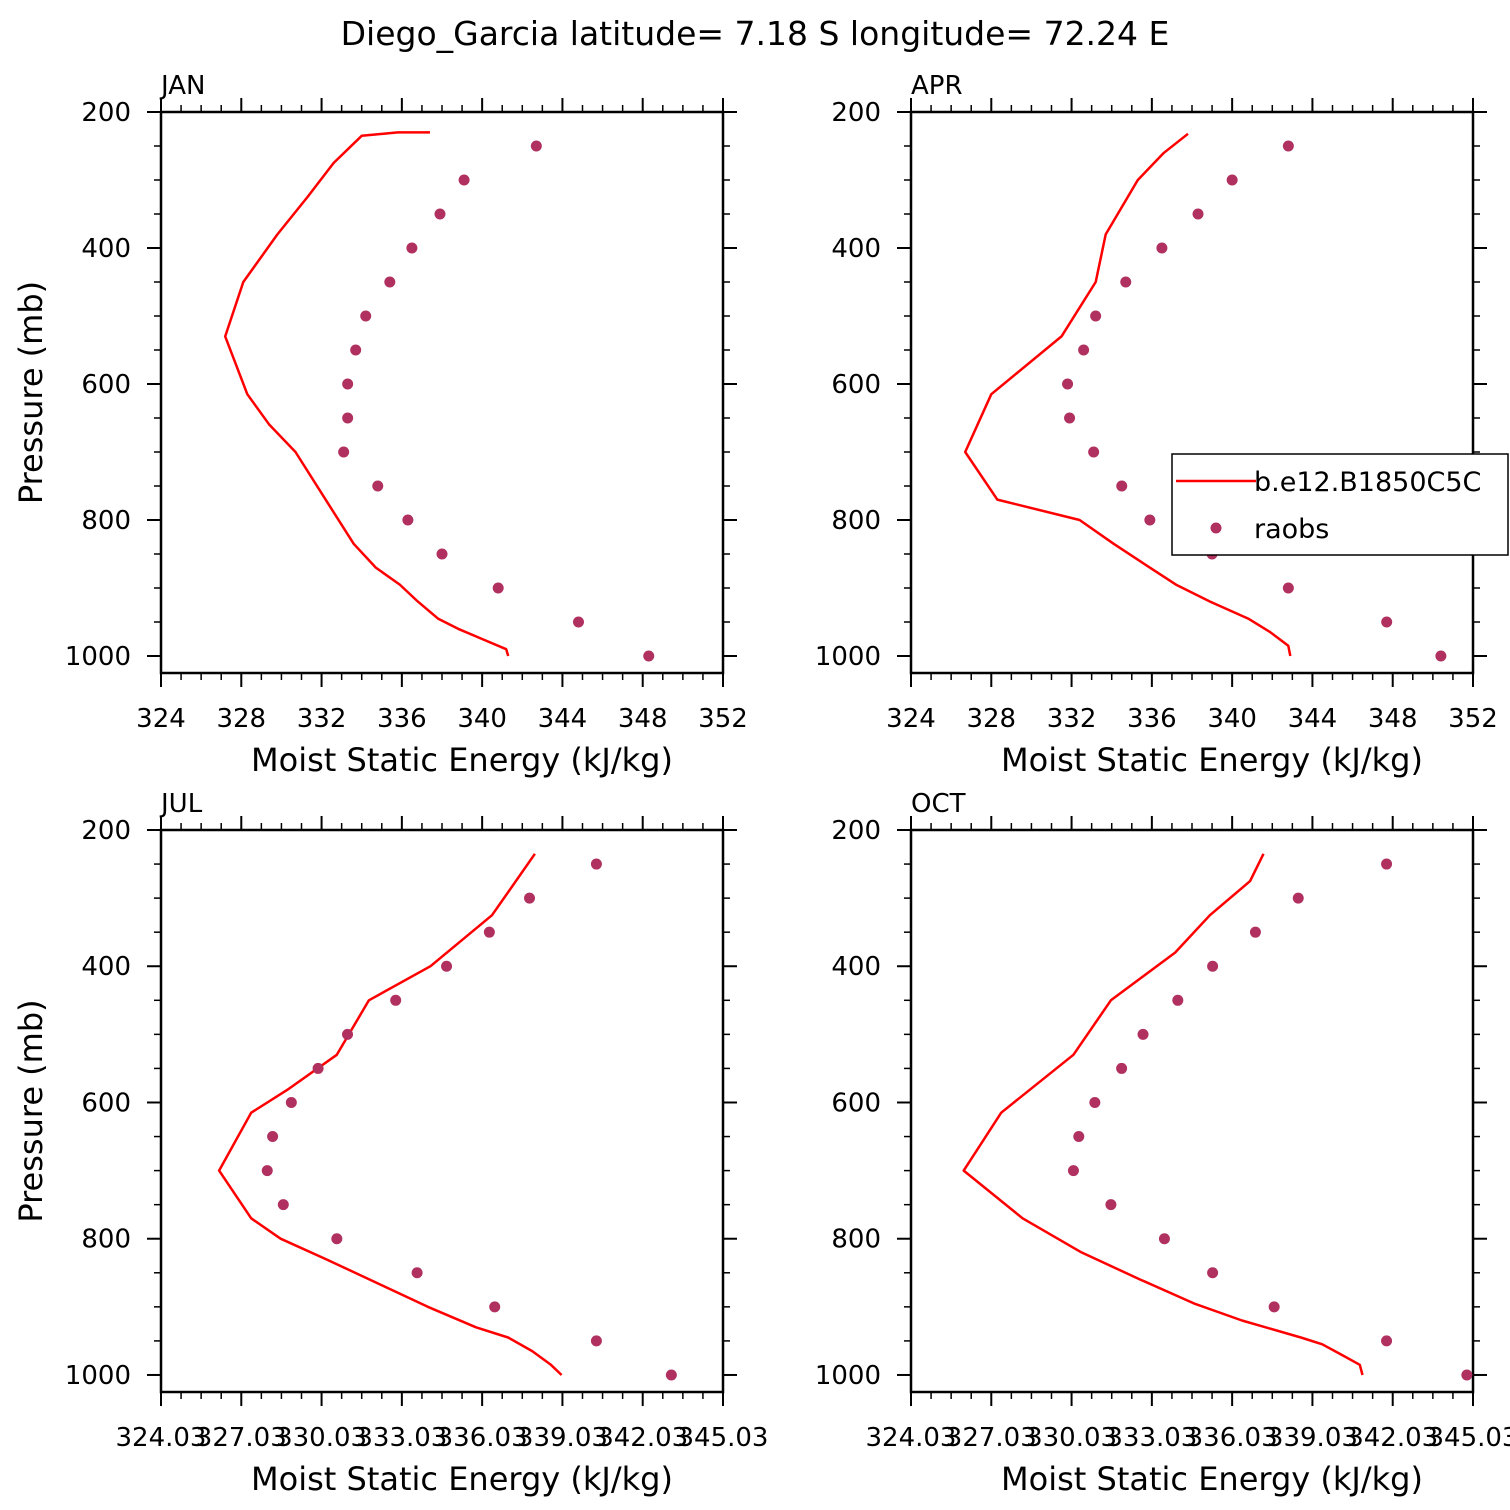 The width and height of the screenshot is (1510, 1510). I want to click on x-tick-label: 348, so click(1393, 719).